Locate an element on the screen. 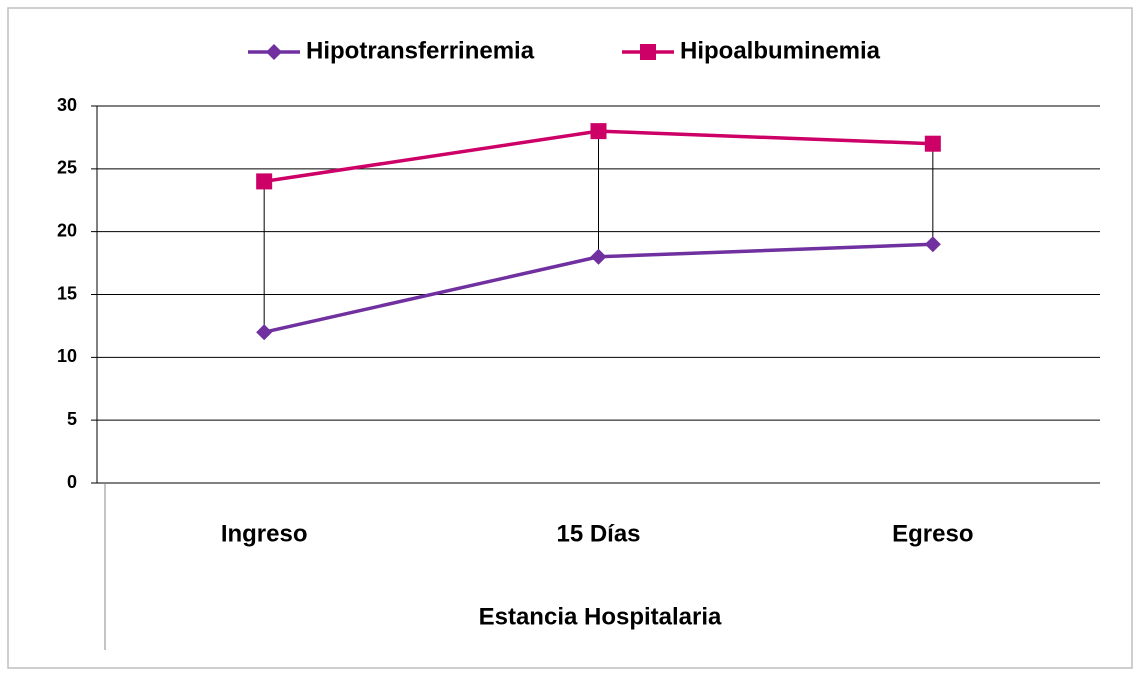  legend-label: Hipoalbuminemia is located at coordinates (780, 50).